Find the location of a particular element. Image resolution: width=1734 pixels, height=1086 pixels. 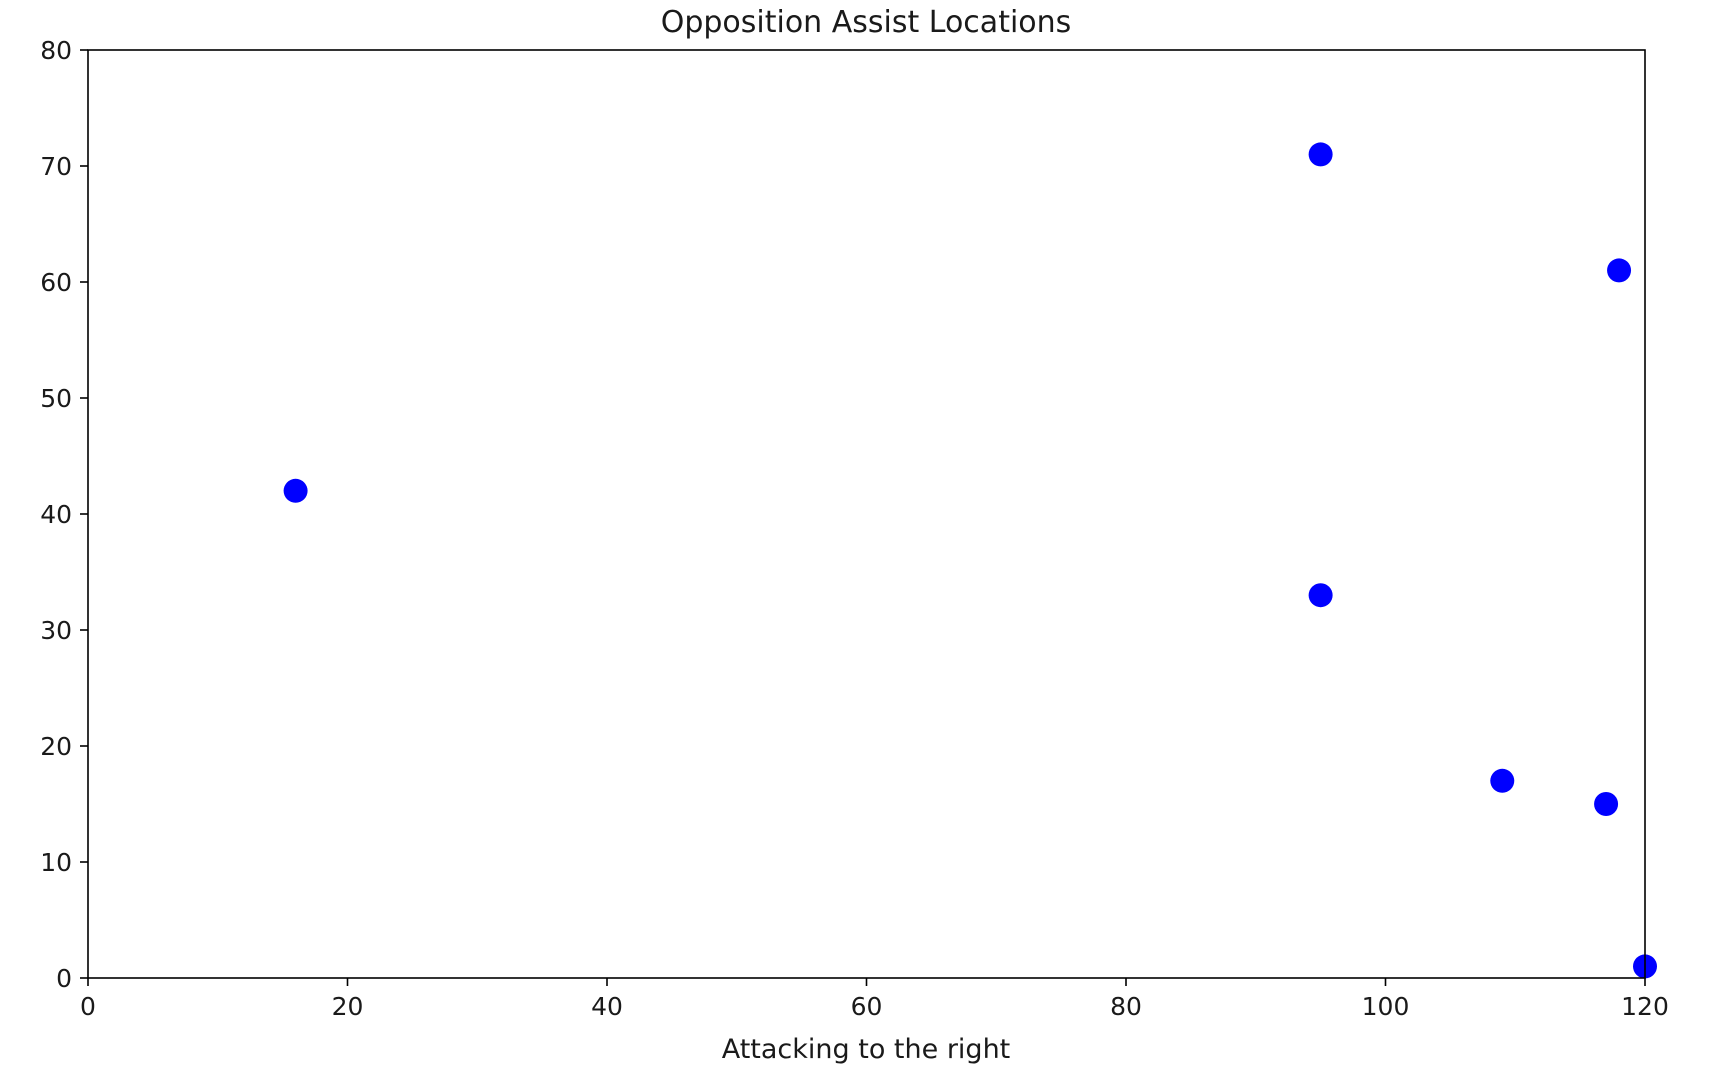

y-tick-label: 0 is located at coordinates (64, 978).